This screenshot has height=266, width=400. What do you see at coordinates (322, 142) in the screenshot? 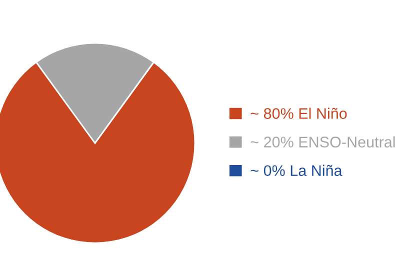
I see `legend-label: ~ 20% ENSO-Neutral` at bounding box center [322, 142].